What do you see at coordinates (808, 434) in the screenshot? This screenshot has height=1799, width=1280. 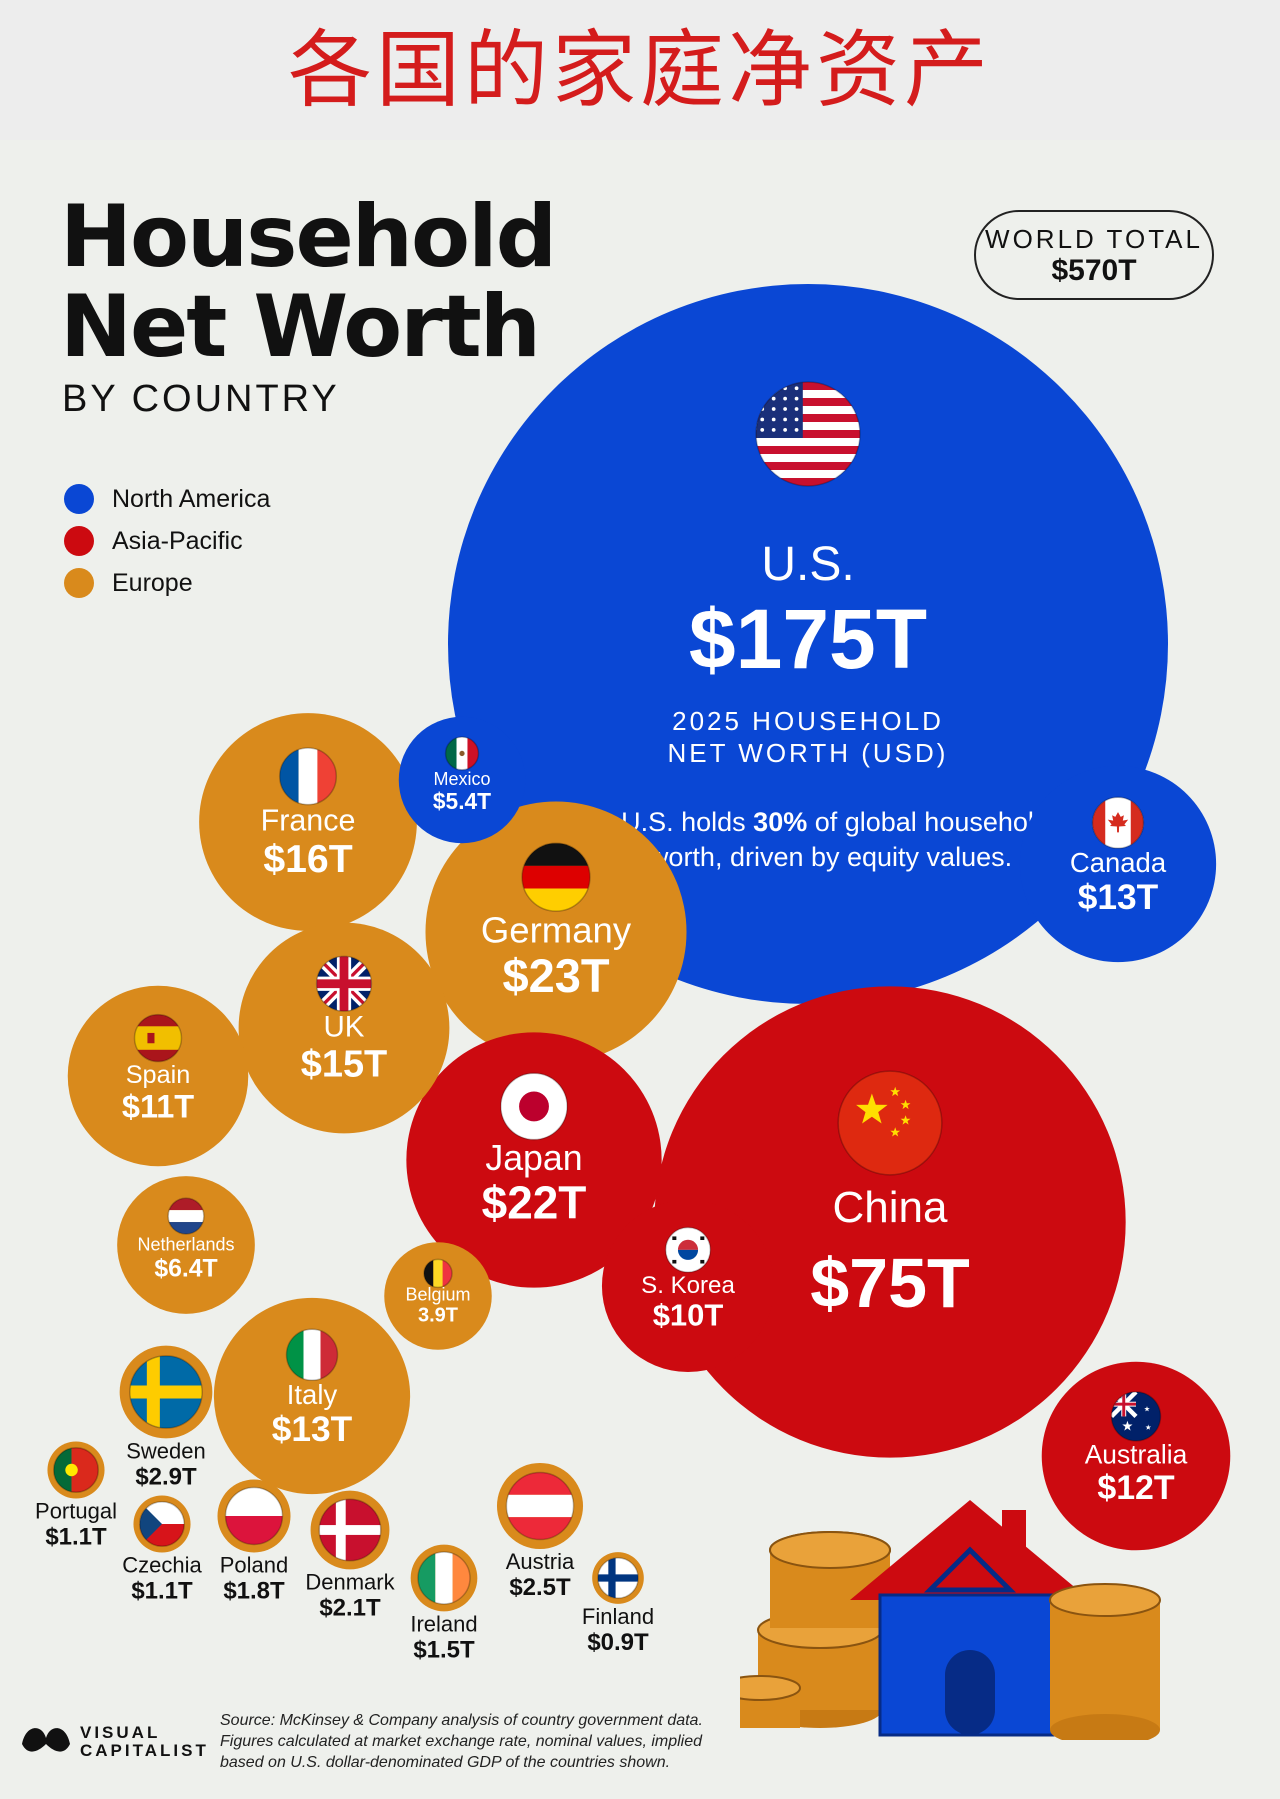 I see `us-flag-icon` at bounding box center [808, 434].